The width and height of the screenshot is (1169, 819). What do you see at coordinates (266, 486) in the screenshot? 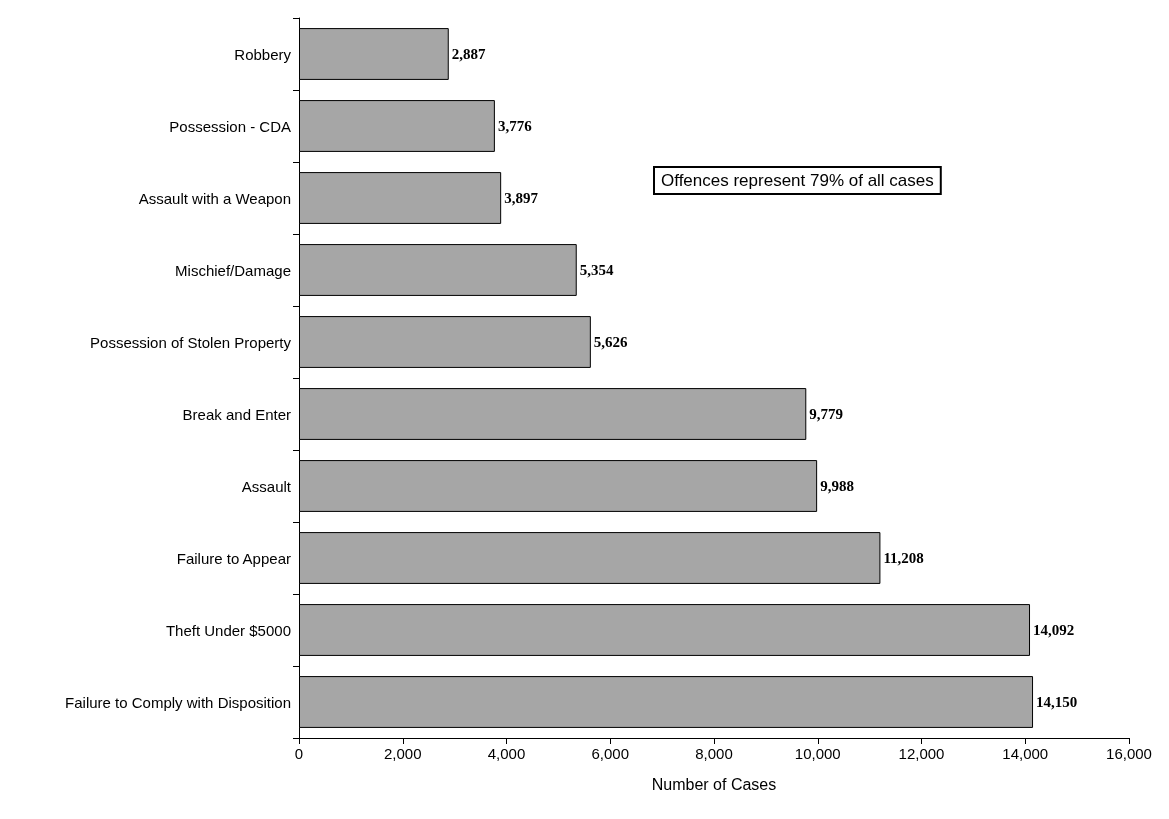
I see `y-tick-label: Assault` at bounding box center [266, 486].